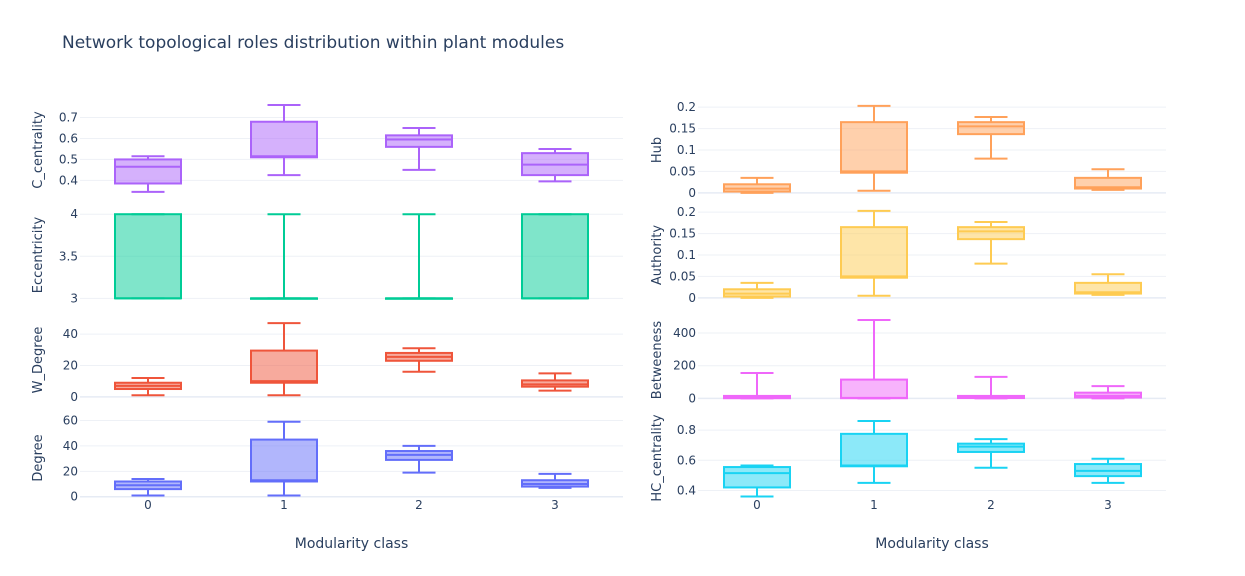 This screenshot has height=576, width=1245. Describe the element at coordinates (932, 525) in the screenshot. I see `x-axis-right: 0 1 2 3 Modularity class` at that location.